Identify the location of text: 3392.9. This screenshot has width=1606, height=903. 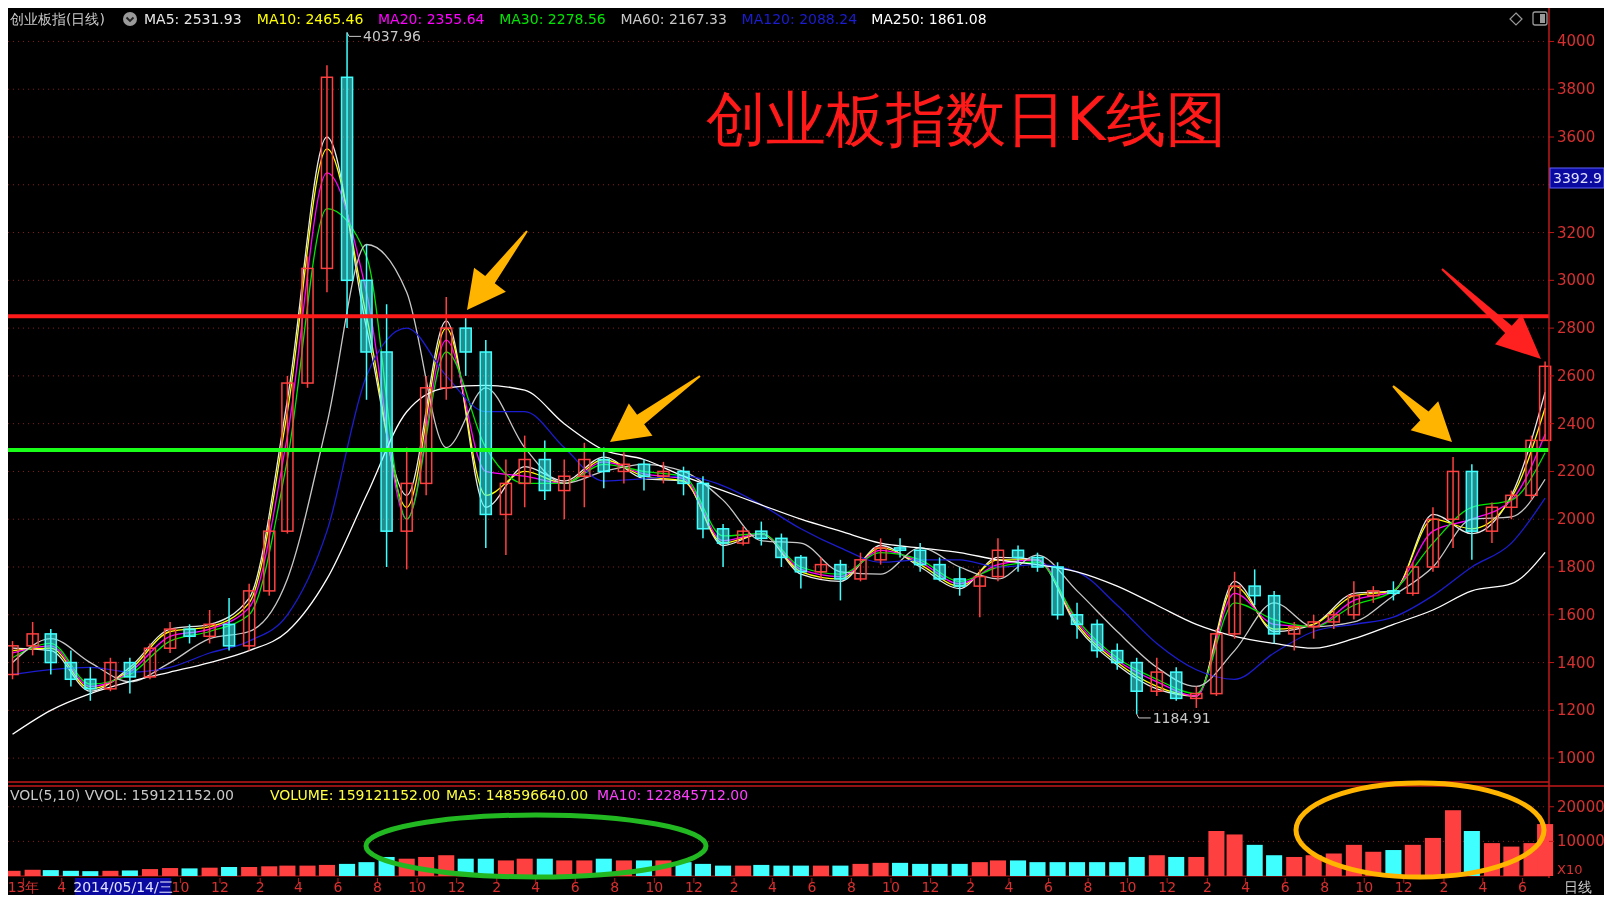
(1577, 178).